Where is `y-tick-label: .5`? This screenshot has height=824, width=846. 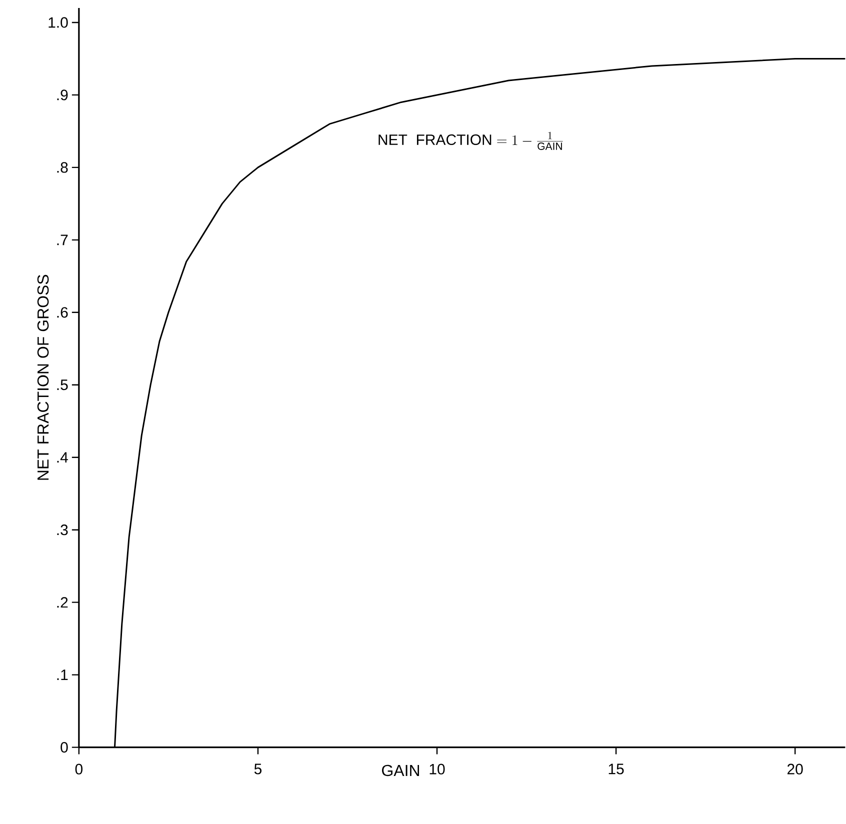 y-tick-label: .5 is located at coordinates (62, 385).